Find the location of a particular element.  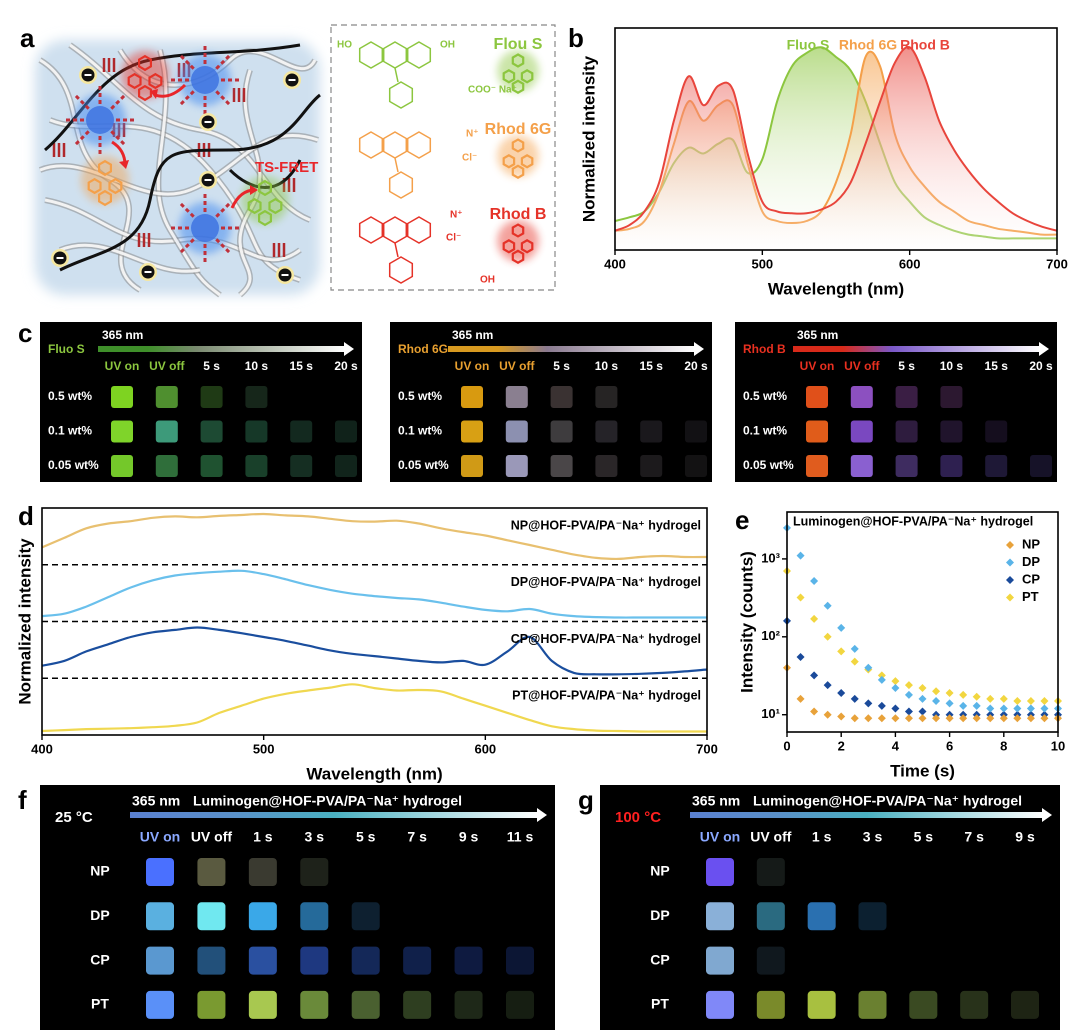

dye-rhodb is located at coordinates (145, 76).